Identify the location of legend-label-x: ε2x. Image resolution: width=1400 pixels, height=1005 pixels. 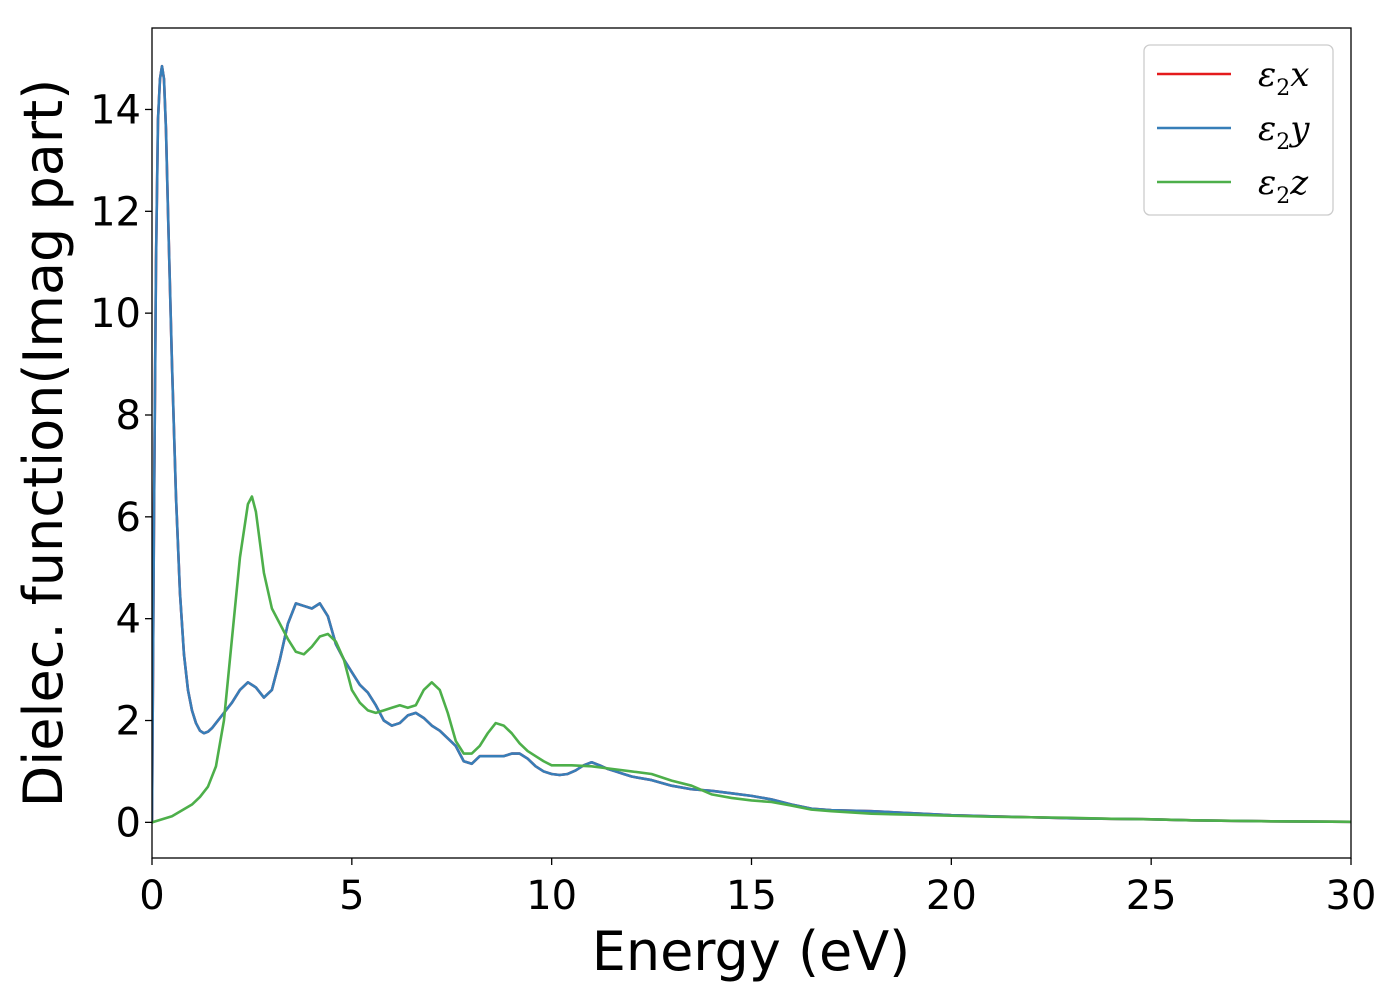
(1283, 78).